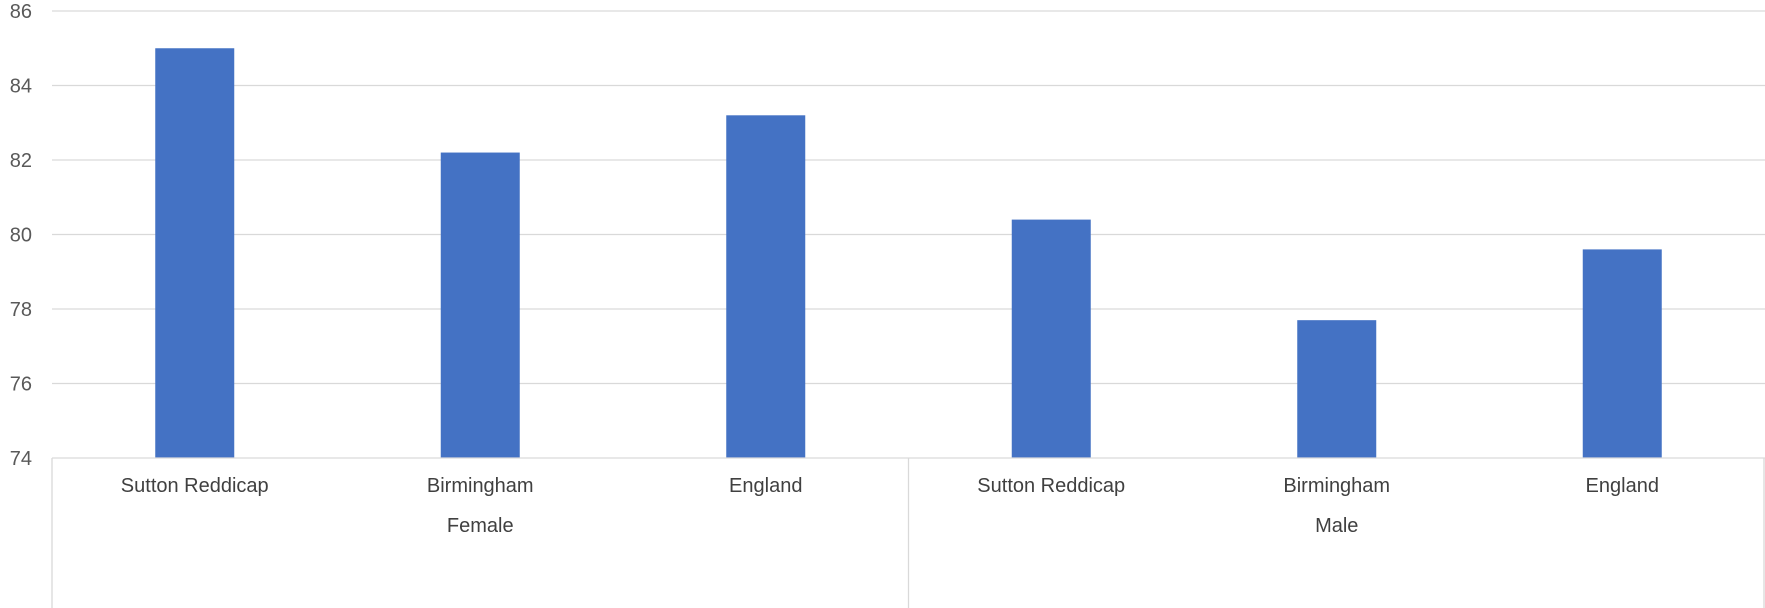 The image size is (1765, 608). Describe the element at coordinates (480, 526) in the screenshot. I see `x-group-label-female: Female` at that location.